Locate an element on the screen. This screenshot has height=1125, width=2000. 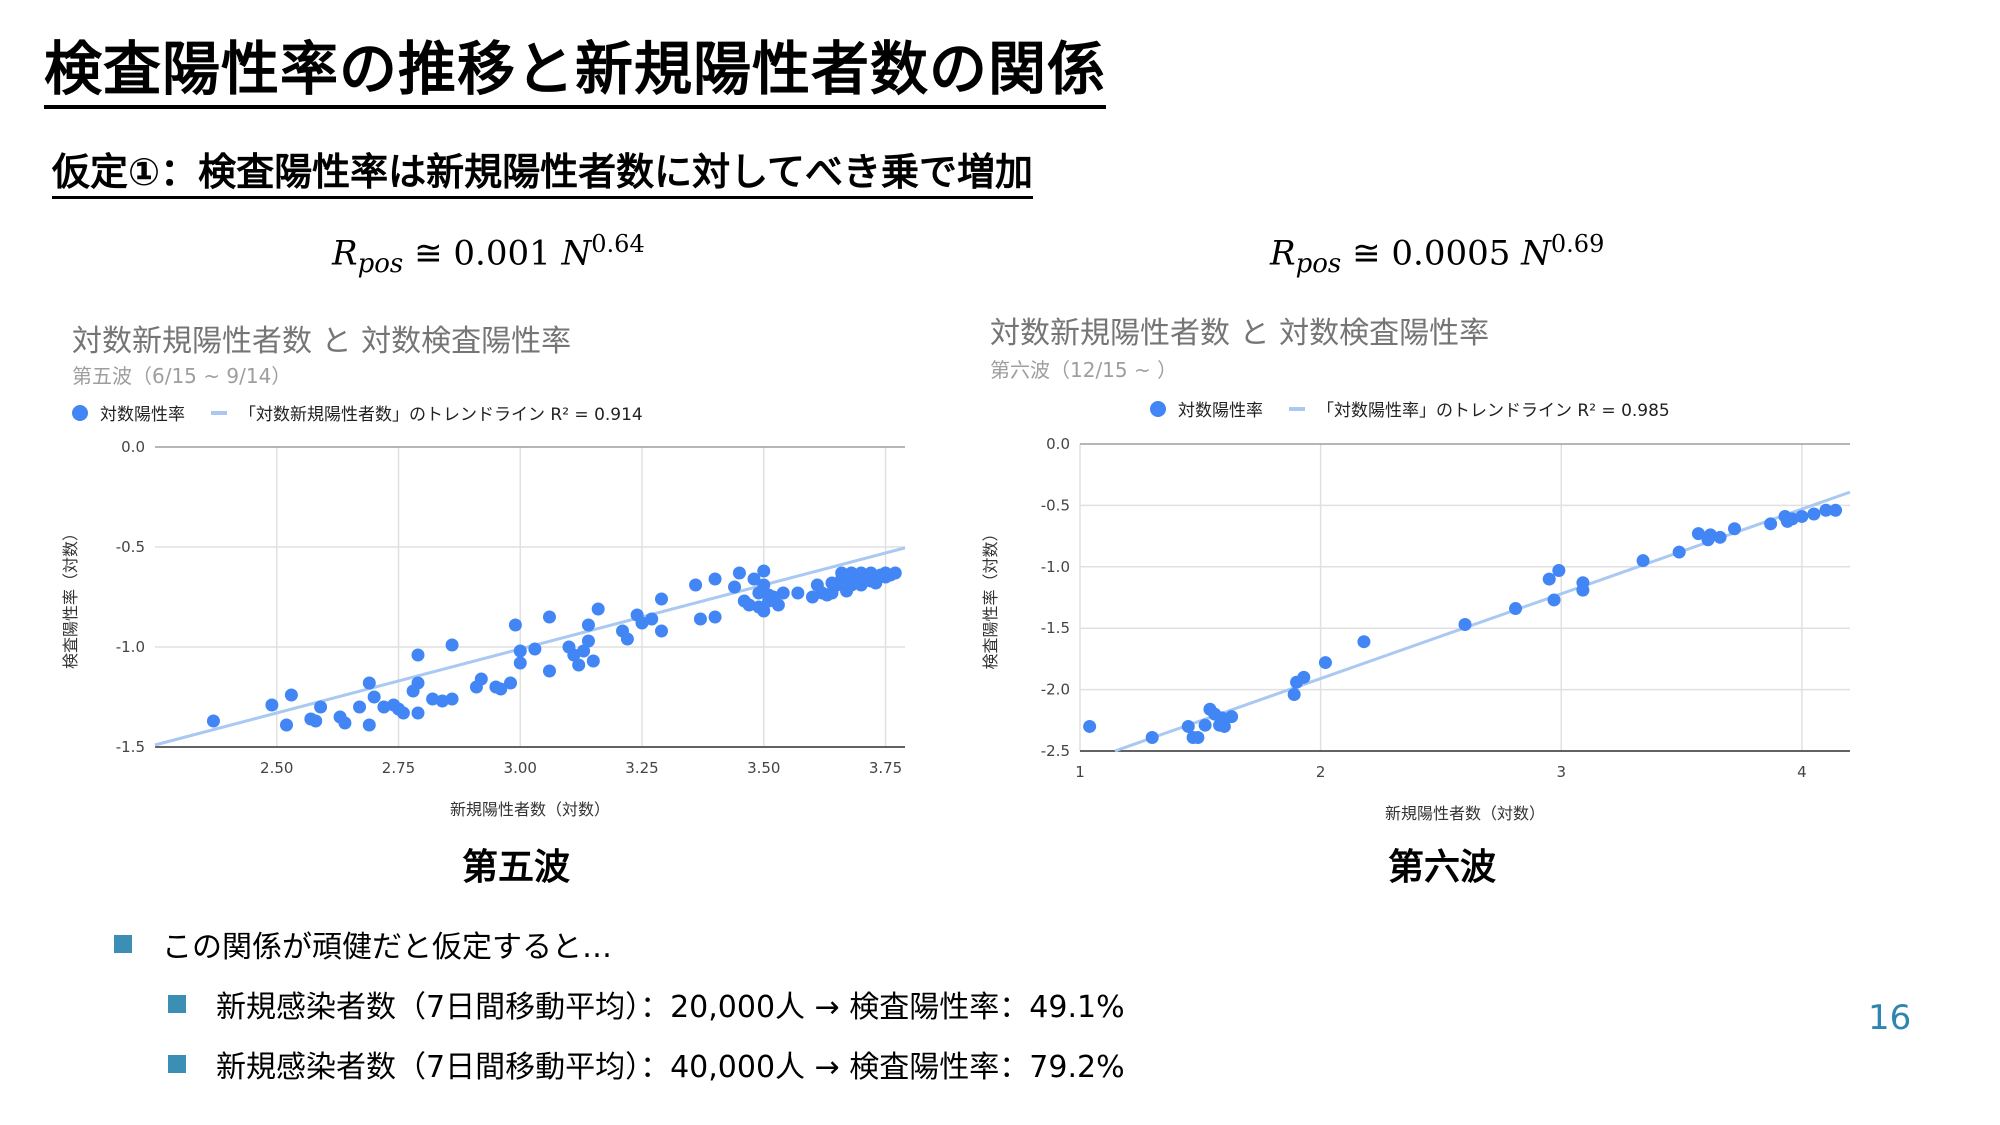
legend-trendline-label: 「対数陽性率」のトレンドライン R² = 0.985 is located at coordinates (1493, 411).